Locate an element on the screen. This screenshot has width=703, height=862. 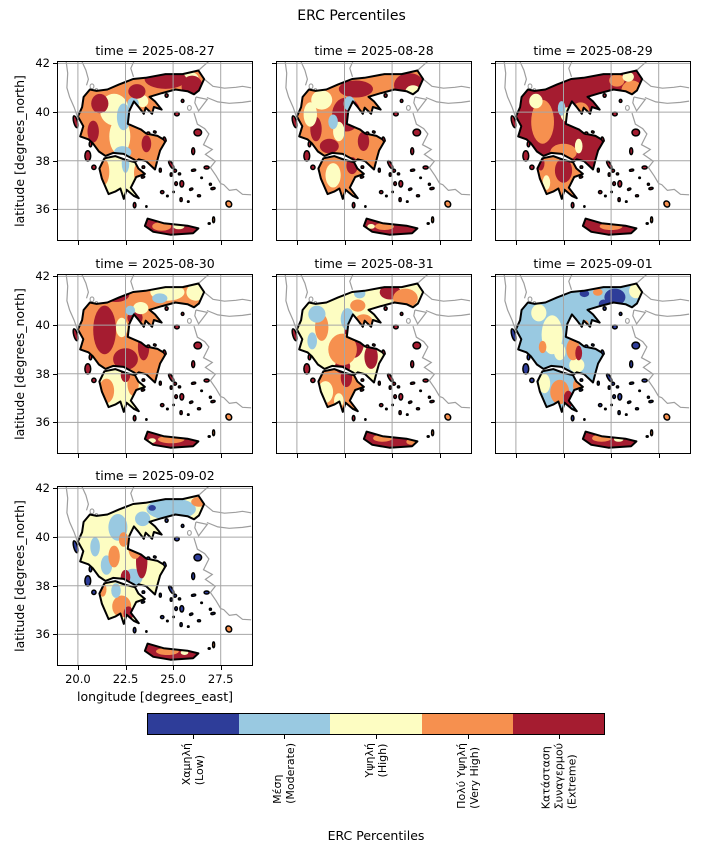
x-axis-label: longitude [degrees_east] is located at coordinates (155, 696).